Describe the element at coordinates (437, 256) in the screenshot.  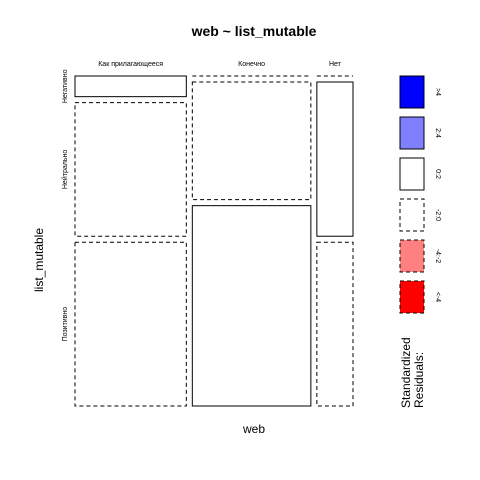
I see `legend-label-4: -4:-2` at that location.